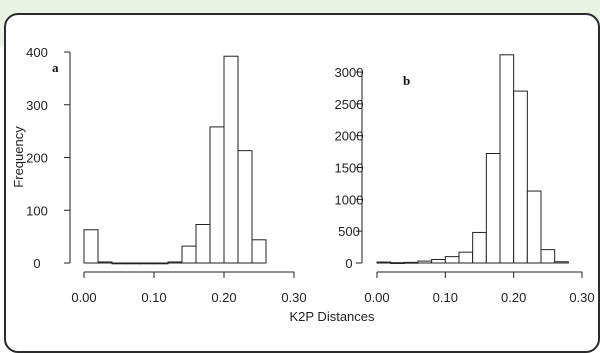  Describe the element at coordinates (349, 231) in the screenshot. I see `panel-b-y-tick-label: 500` at that location.